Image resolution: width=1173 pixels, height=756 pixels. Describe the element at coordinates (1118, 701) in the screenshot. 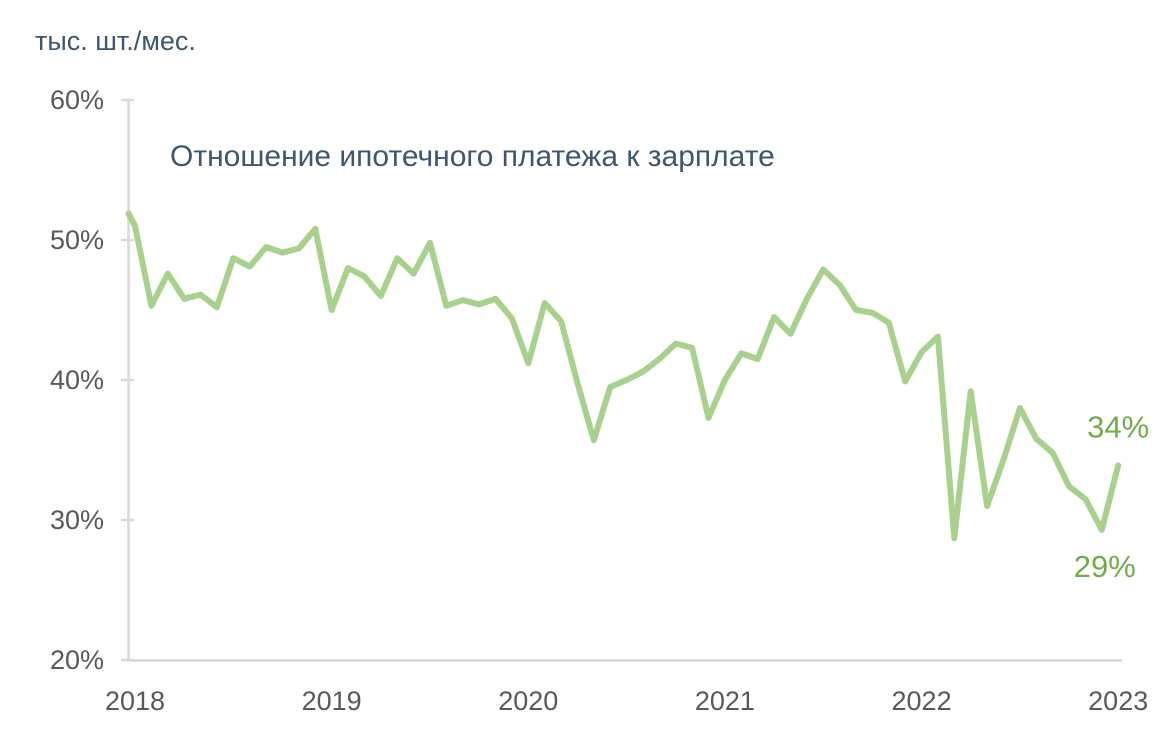

I see `x-tick-label: 2023` at that location.